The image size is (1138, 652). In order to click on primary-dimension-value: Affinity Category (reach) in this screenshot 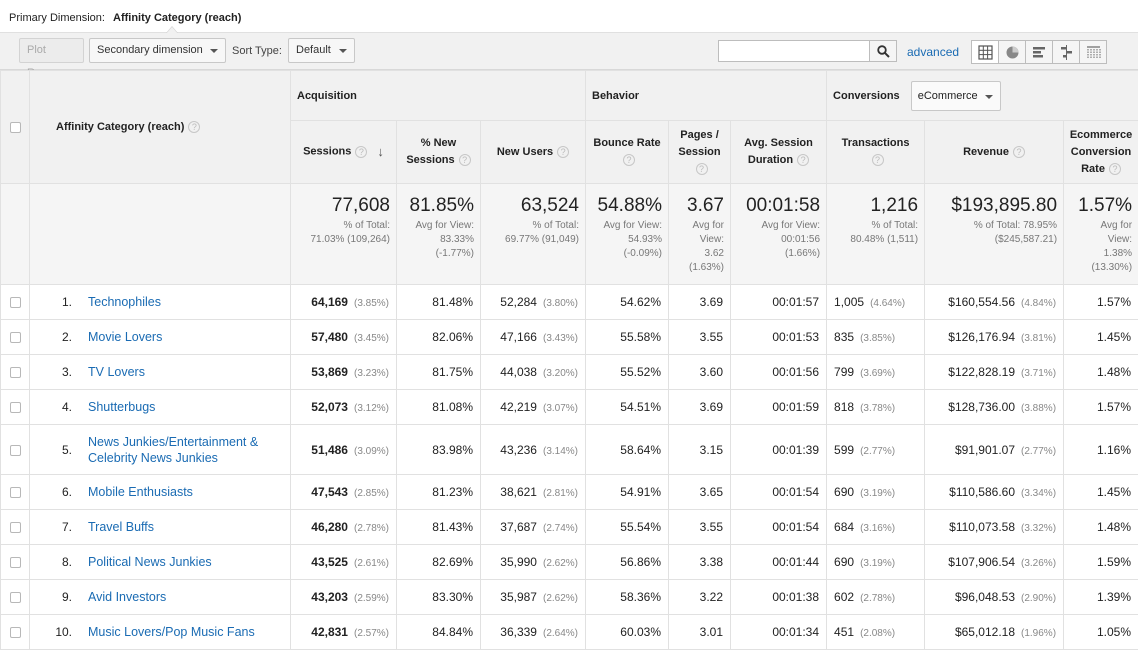, I will do `click(177, 18)`.